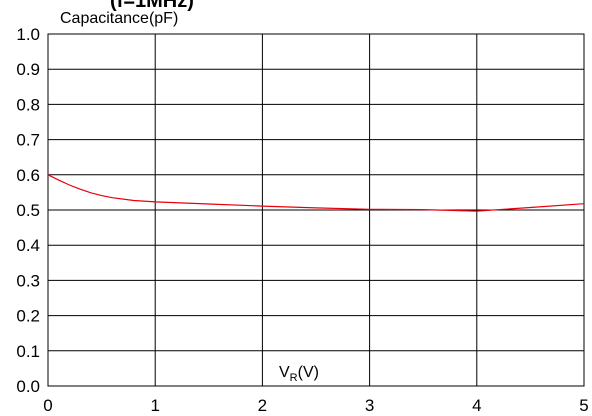  What do you see at coordinates (154, 405) in the screenshot?
I see `x-tick-label: 1` at bounding box center [154, 405].